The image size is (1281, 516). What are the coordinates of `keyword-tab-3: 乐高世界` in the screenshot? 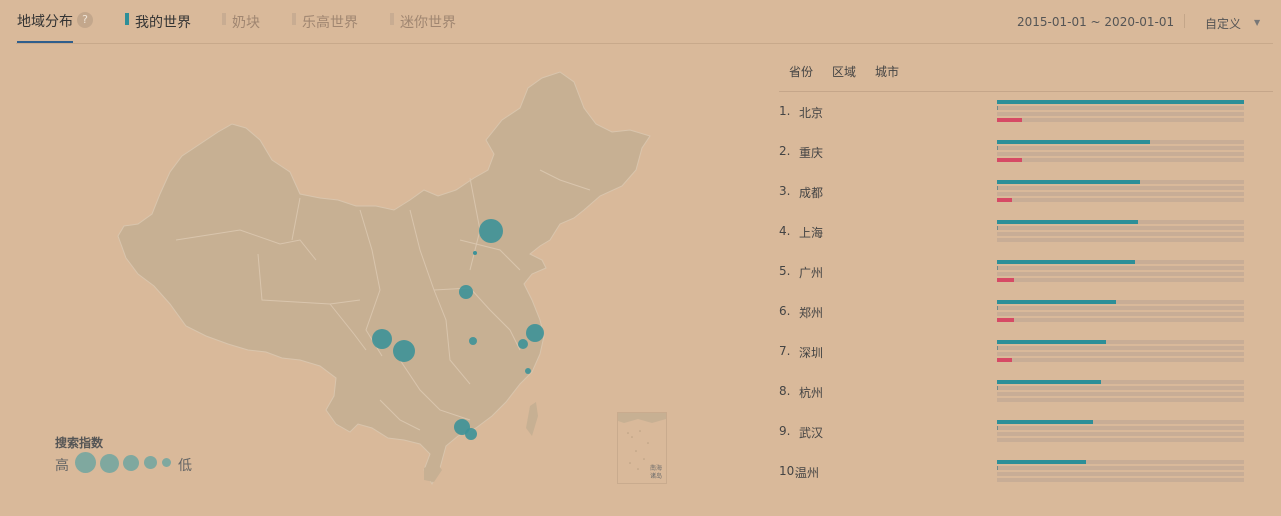 It's located at (325, 21).